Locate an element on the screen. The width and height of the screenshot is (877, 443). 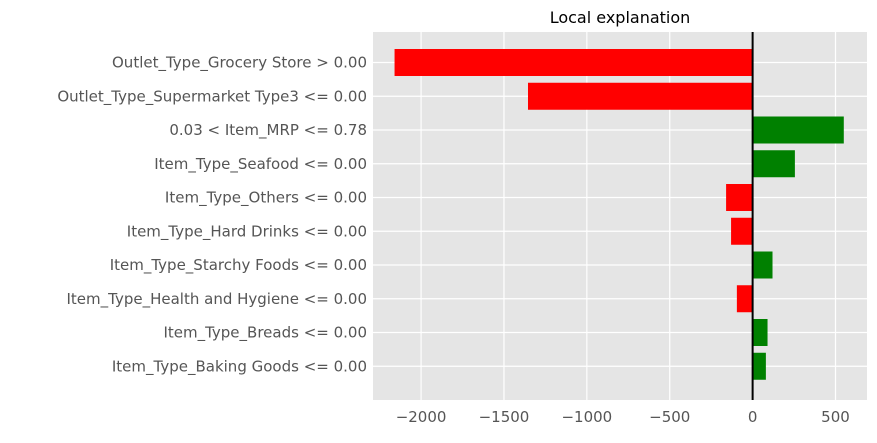
chart-title: Local explanation is located at coordinates (620, 17).